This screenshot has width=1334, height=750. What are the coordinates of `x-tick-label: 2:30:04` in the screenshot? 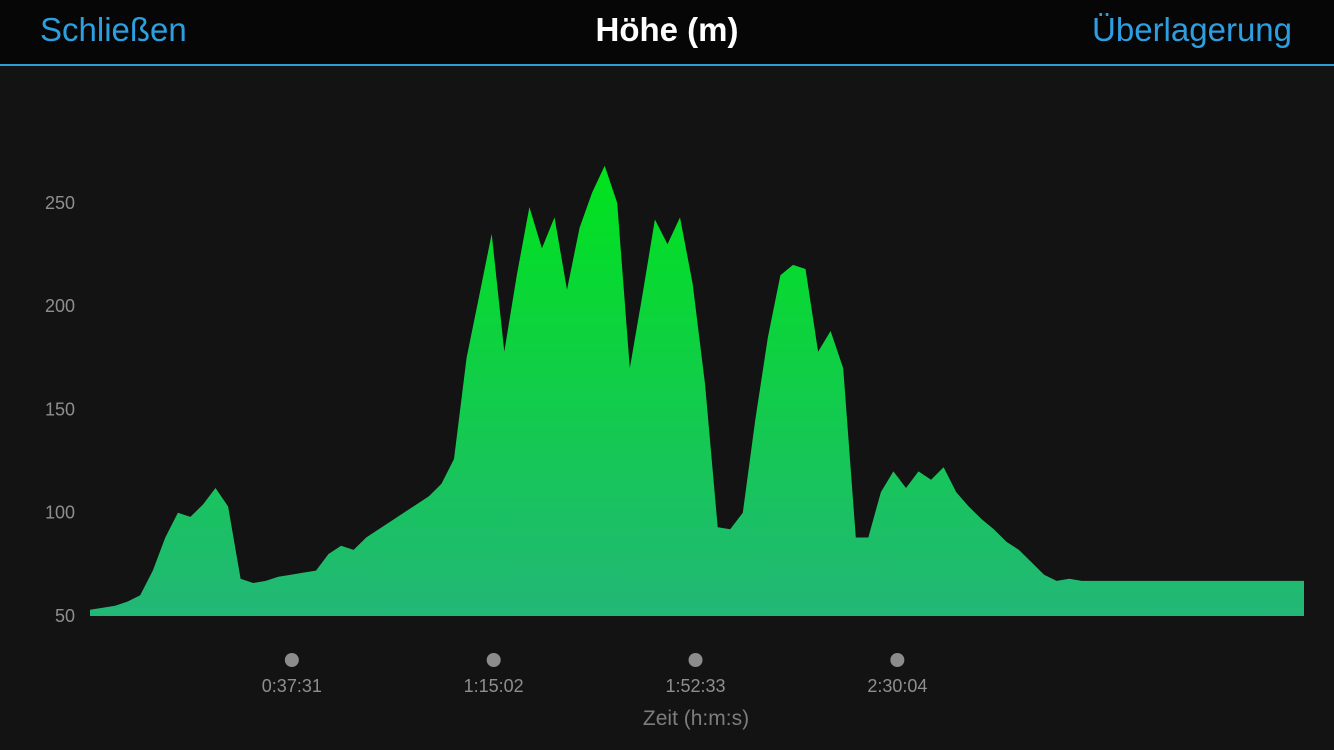 It's located at (897, 686).